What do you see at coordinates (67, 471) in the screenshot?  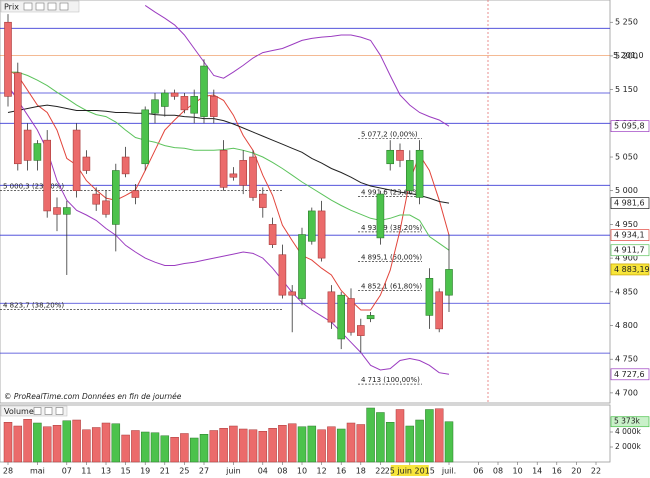 I see `x-tick-label: 07` at bounding box center [67, 471].